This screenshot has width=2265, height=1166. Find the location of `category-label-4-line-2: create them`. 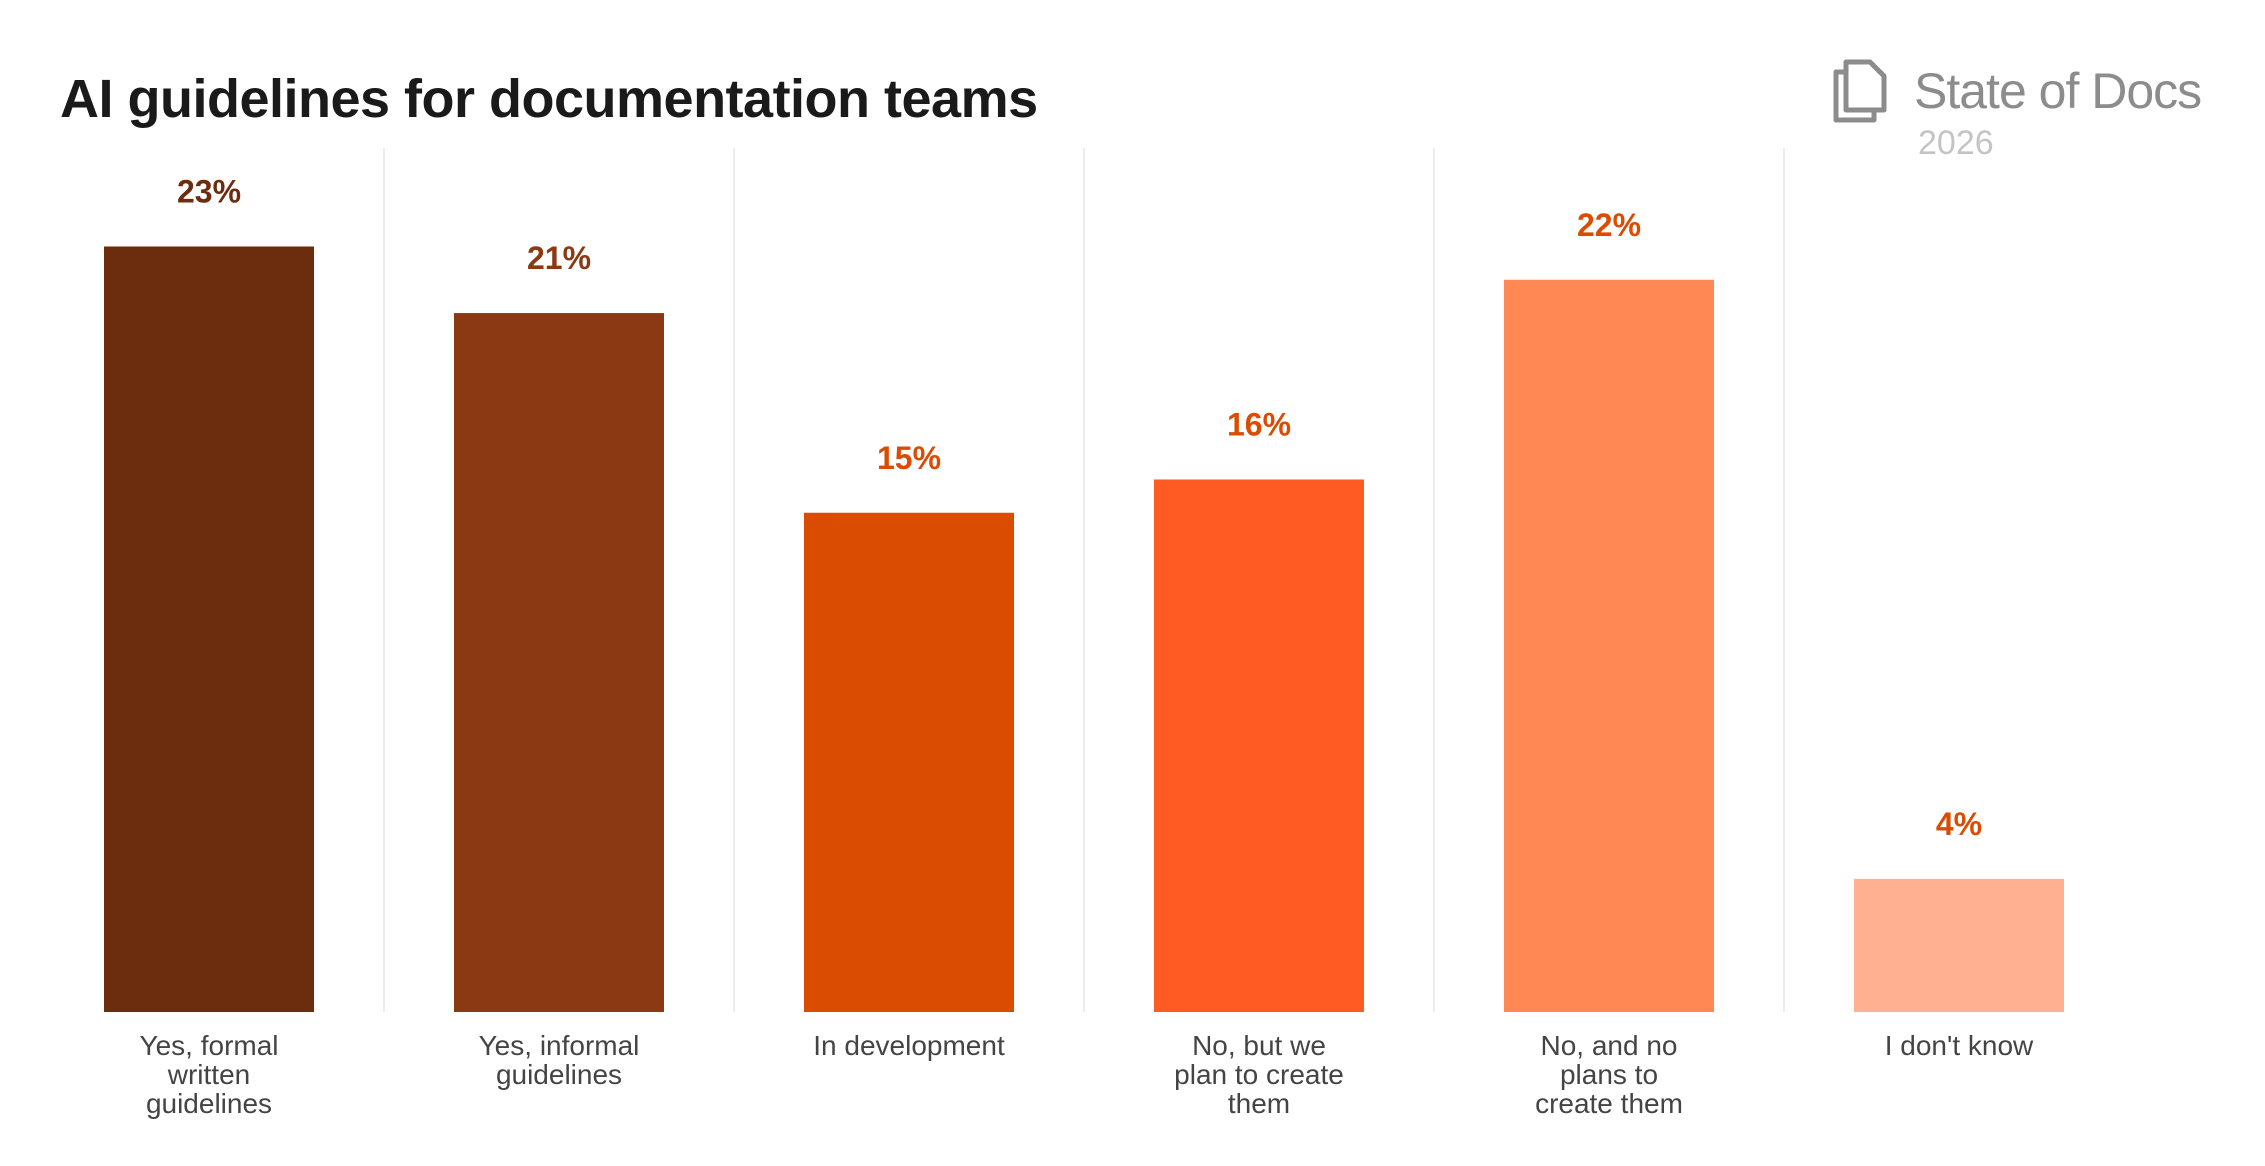

category-label-4-line-2: create them is located at coordinates (1609, 1103).